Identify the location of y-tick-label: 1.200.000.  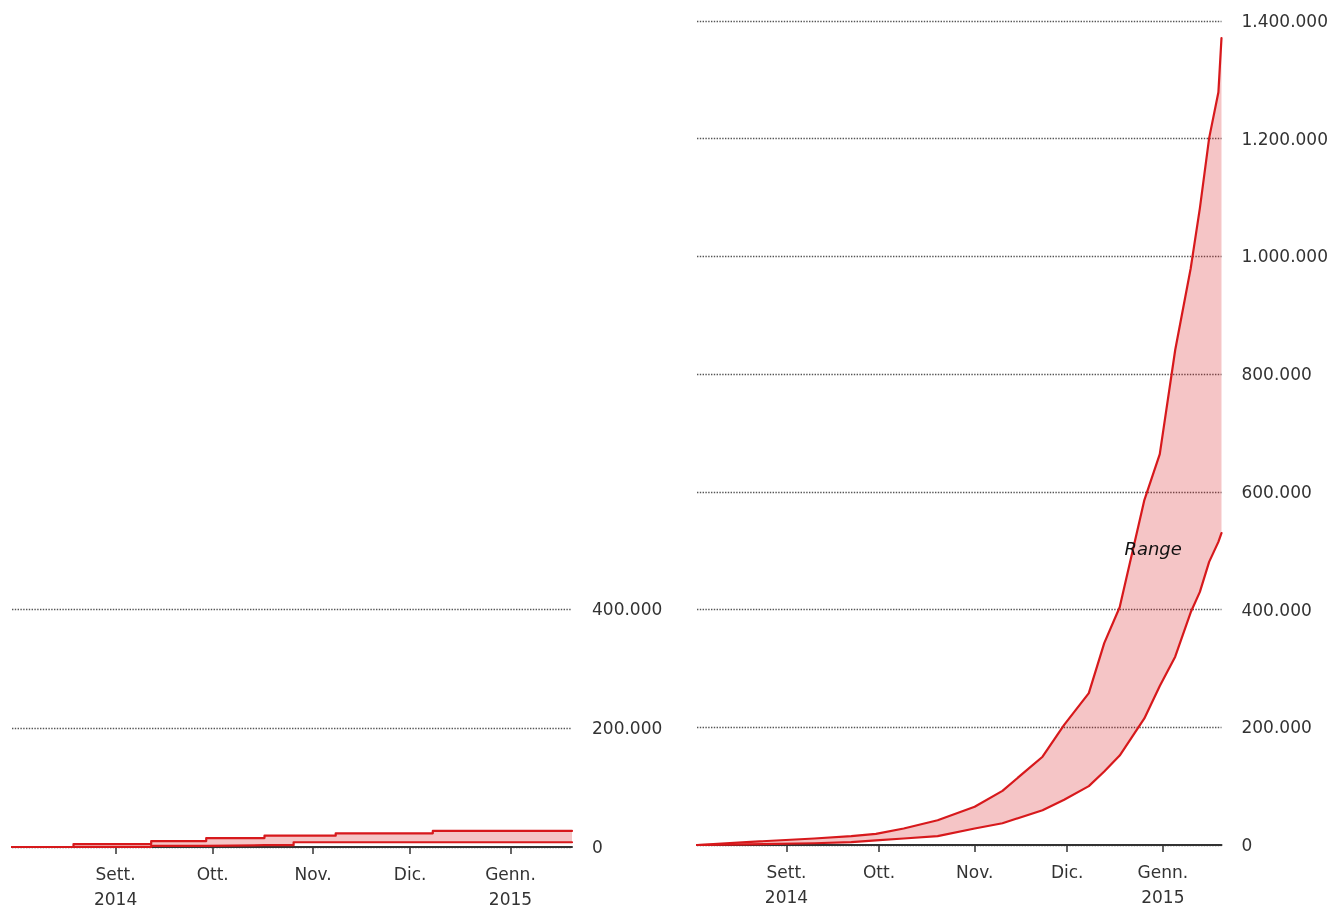
(1285, 138).